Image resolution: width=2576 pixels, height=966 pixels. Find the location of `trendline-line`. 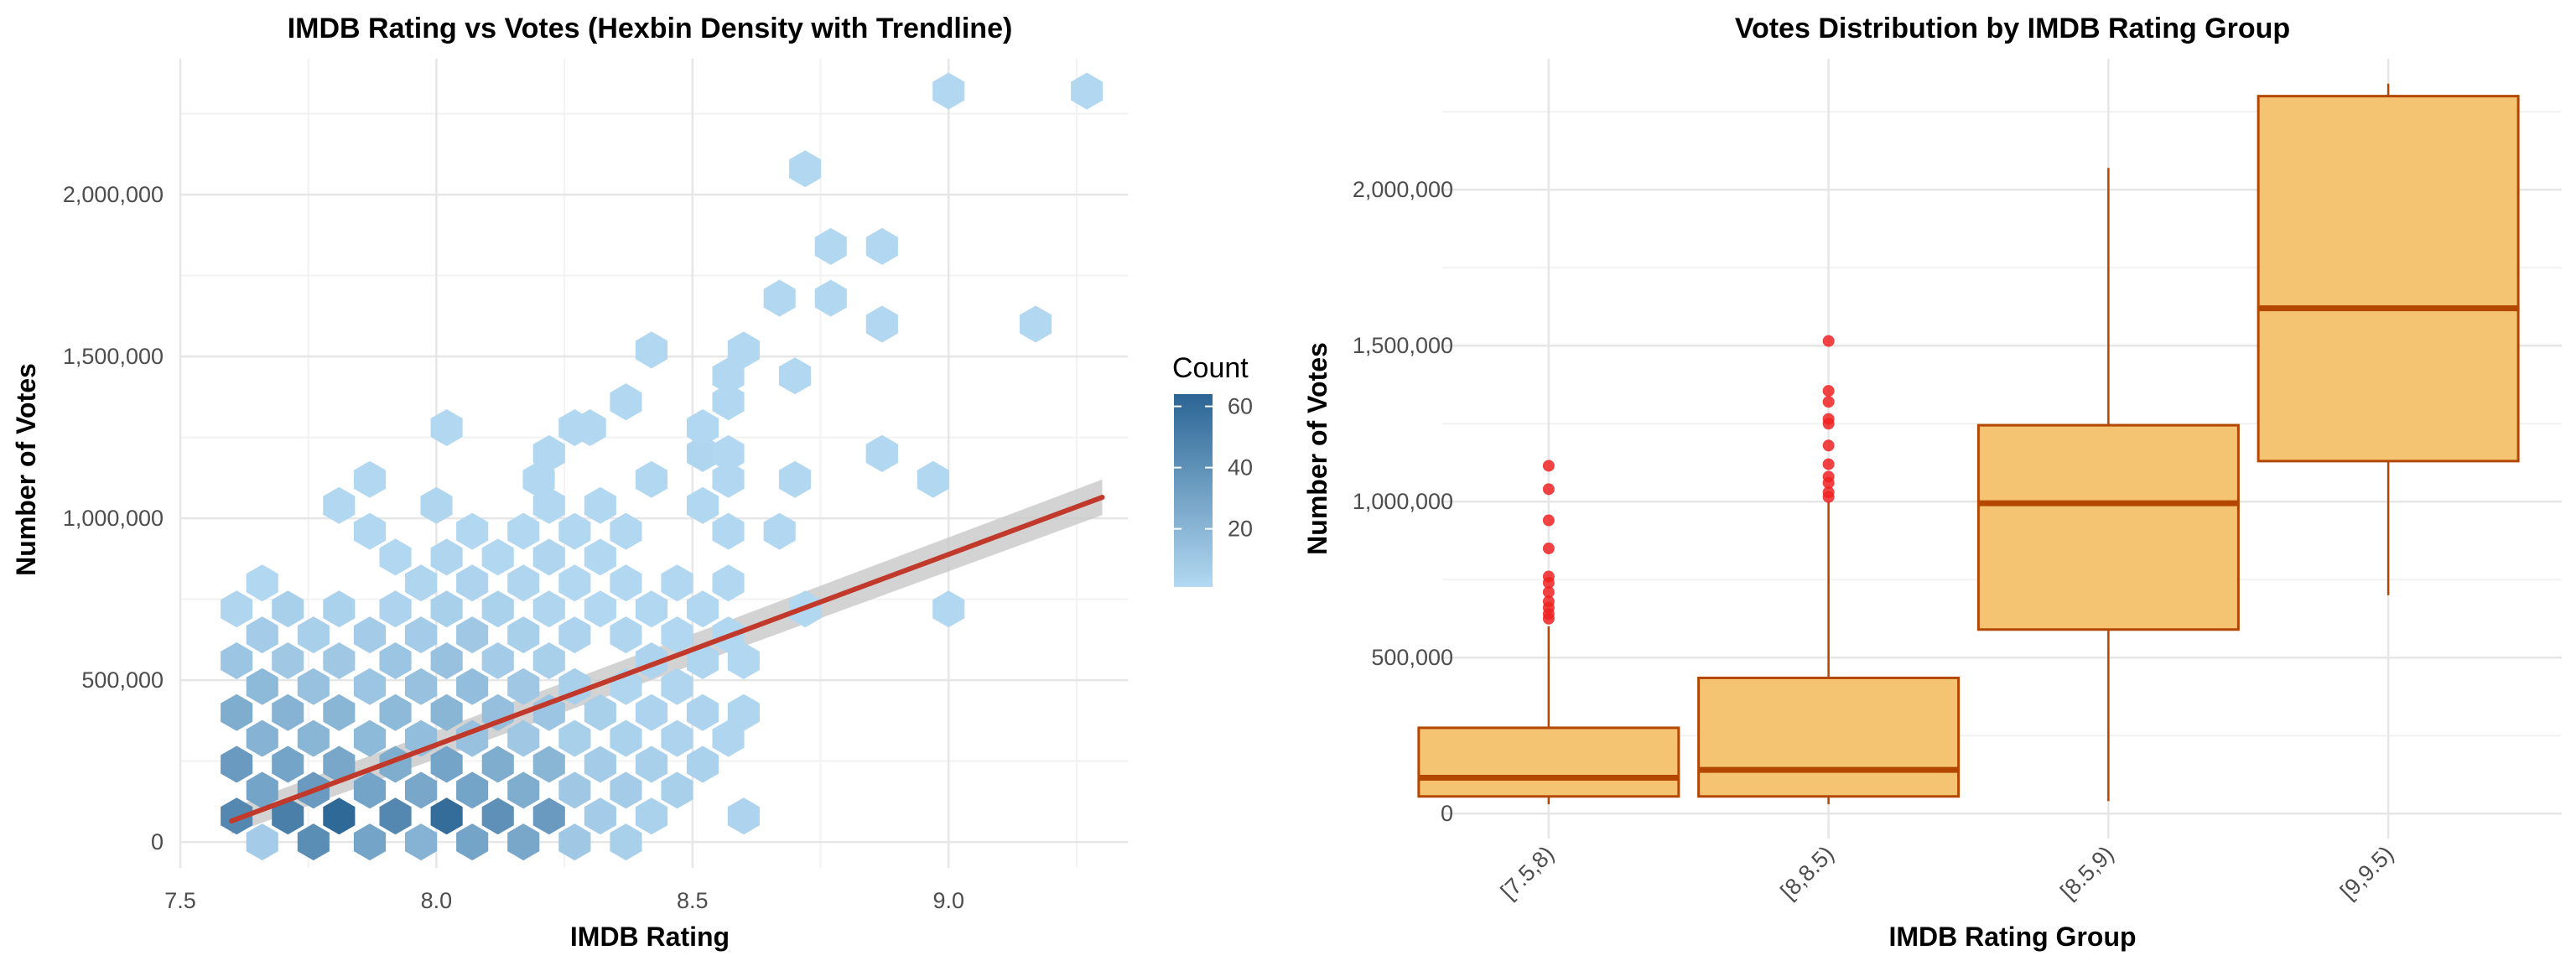

trendline-line is located at coordinates (667, 659).